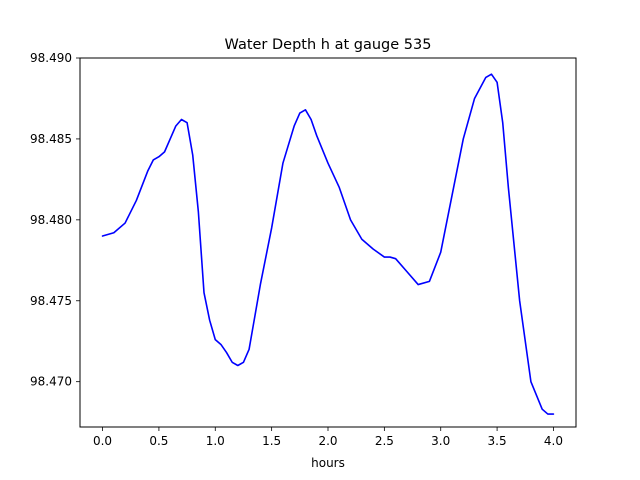  I want to click on chart-title: Water Depth h at gauge 535, so click(328, 45).